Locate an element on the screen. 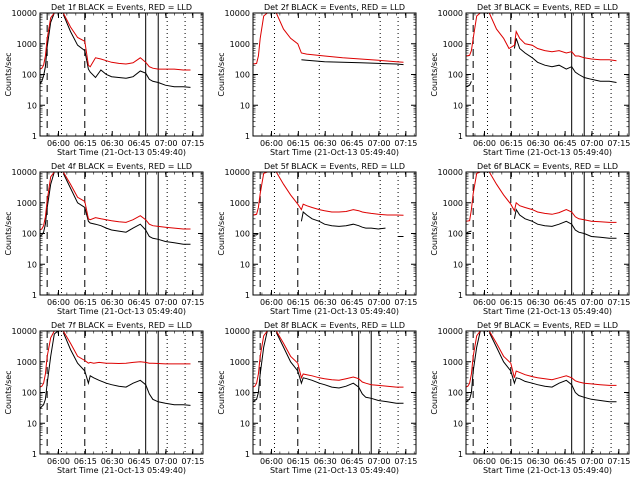  chart-title: Det 6f BLACK = Events, RED = LLD is located at coordinates (547, 166).